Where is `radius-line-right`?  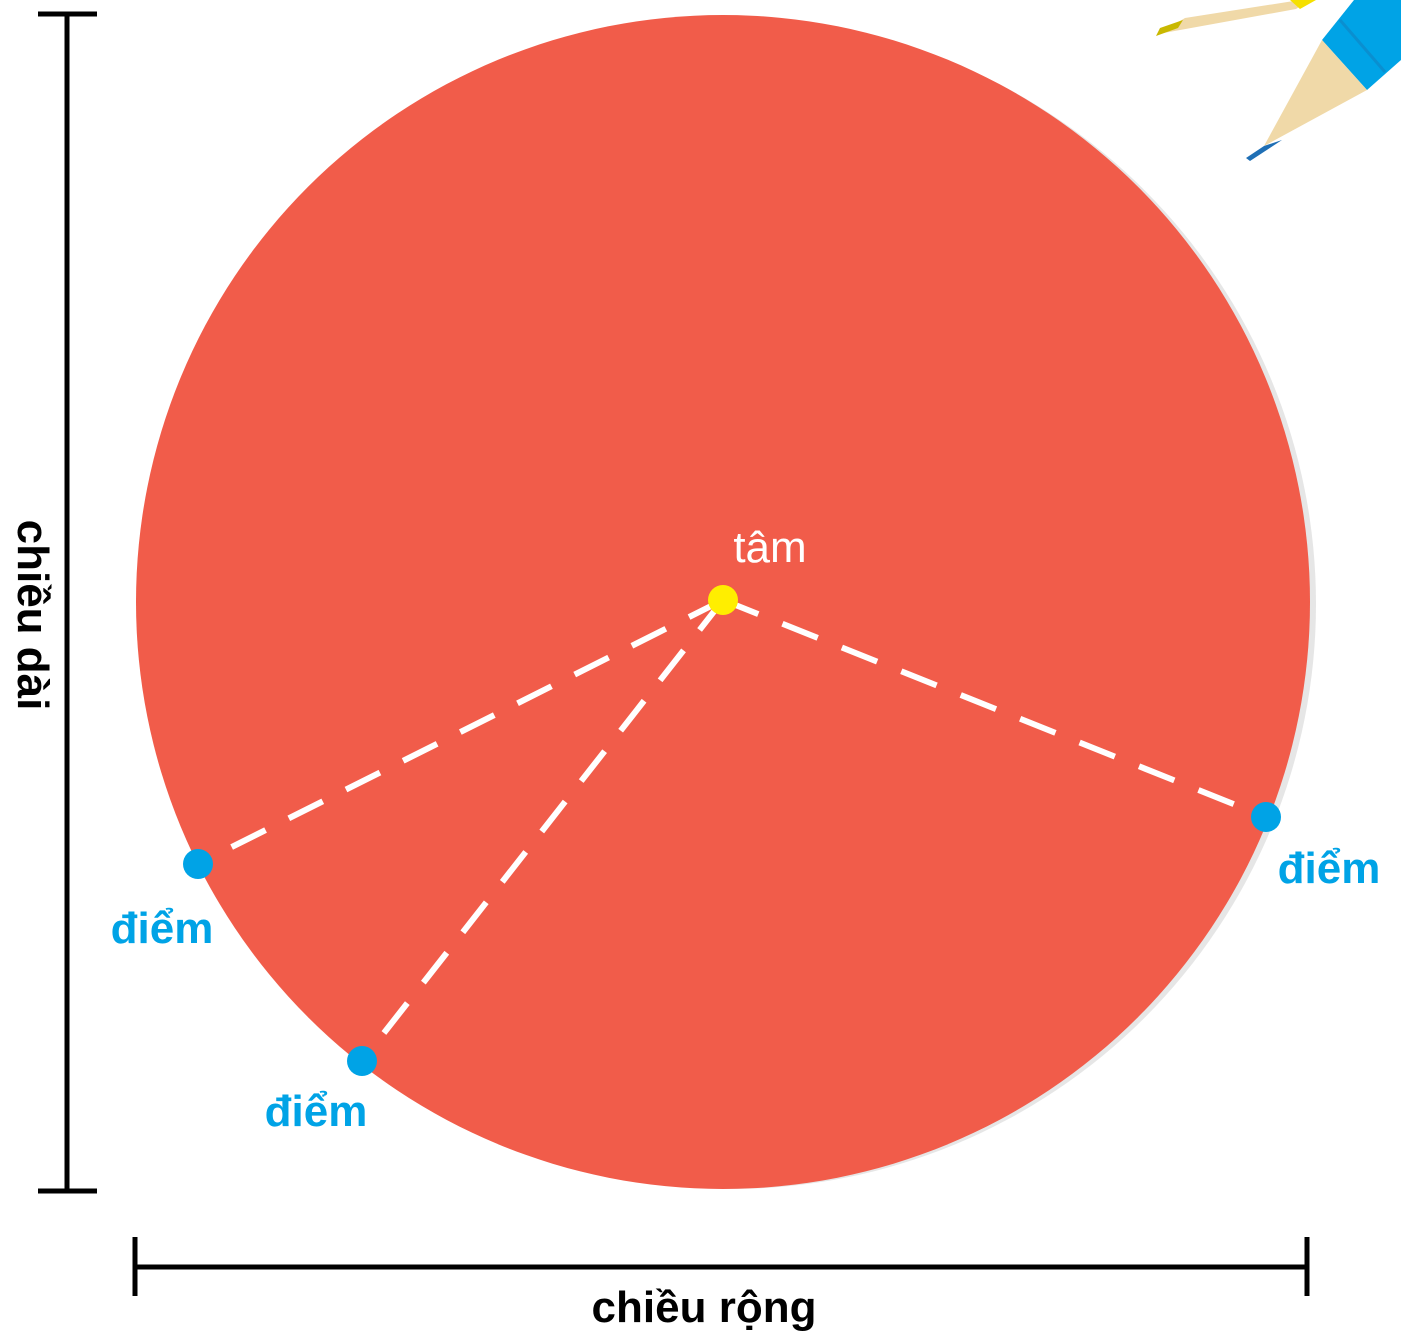 radius-line-right is located at coordinates (994, 708).